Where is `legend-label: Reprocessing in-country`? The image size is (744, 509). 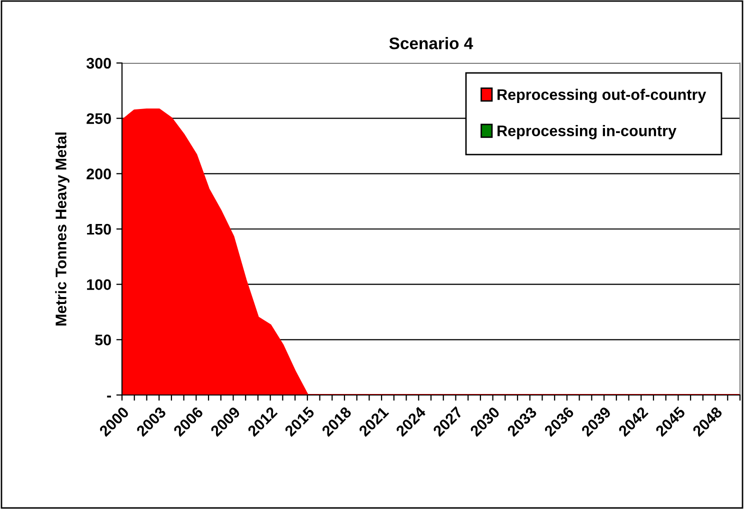
legend-label: Reprocessing in-country is located at coordinates (587, 132).